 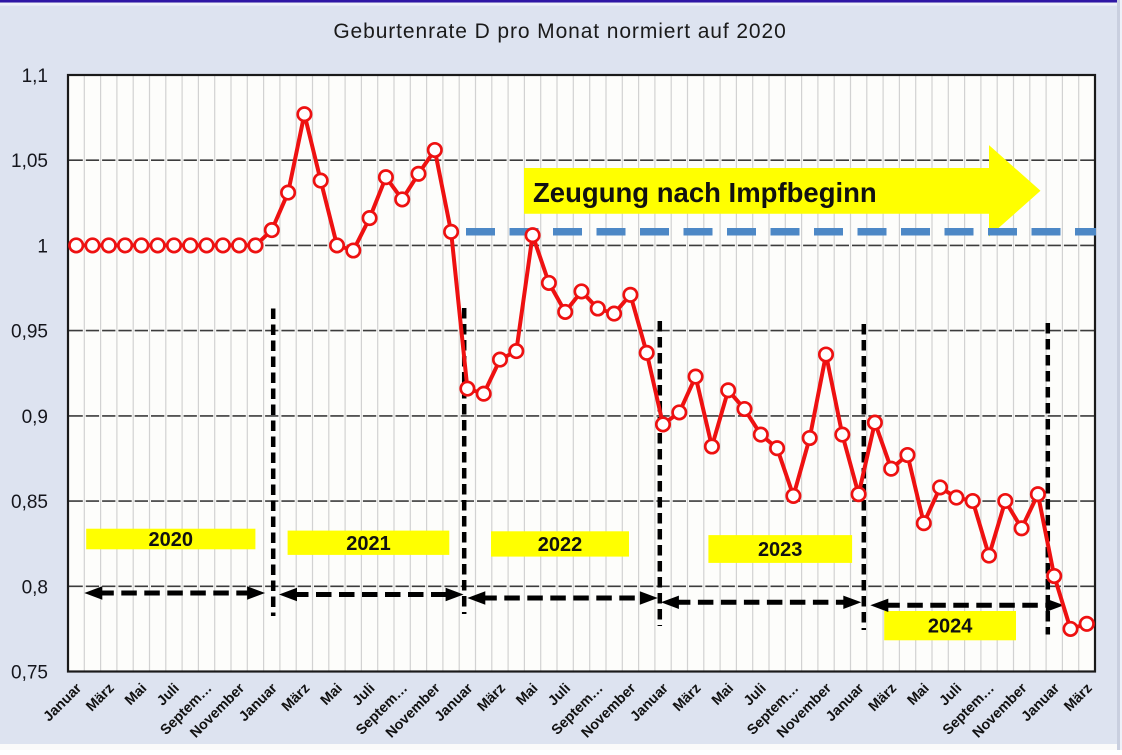 What do you see at coordinates (560, 545) in the screenshot?
I see `svg-text: 2022` at bounding box center [560, 545].